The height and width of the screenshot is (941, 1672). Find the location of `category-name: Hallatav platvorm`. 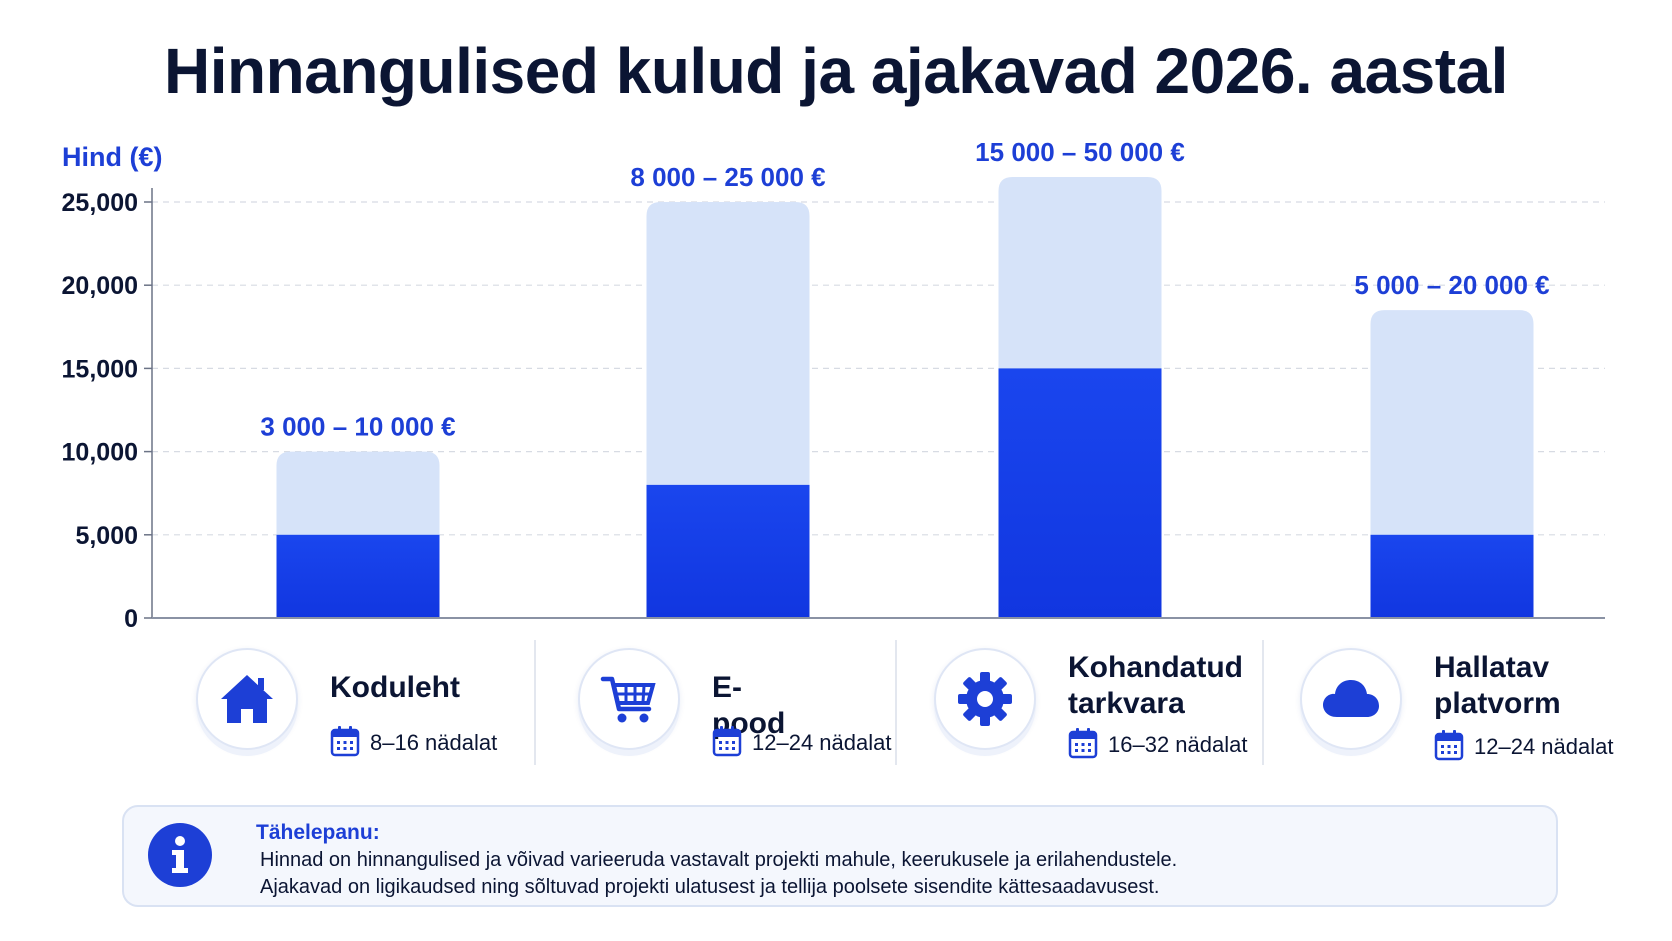

category-name: Hallatav platvorm is located at coordinates (1497, 685).